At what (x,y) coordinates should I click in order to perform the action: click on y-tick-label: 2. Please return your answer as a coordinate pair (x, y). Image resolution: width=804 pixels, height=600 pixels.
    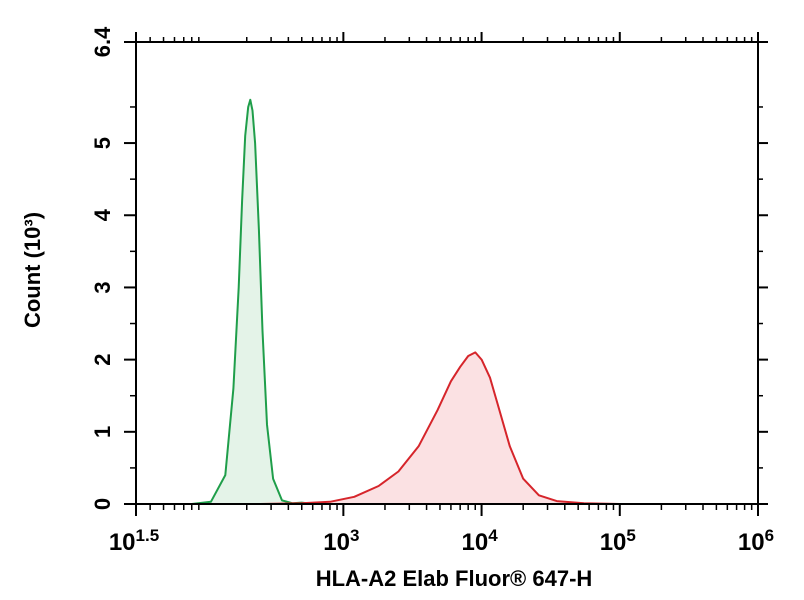
    Looking at the image, I should click on (102, 360).